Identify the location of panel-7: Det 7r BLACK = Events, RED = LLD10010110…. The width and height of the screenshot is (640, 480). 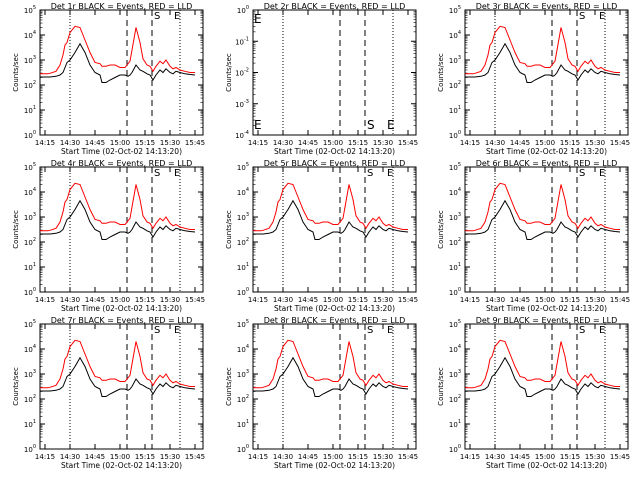
(108, 393).